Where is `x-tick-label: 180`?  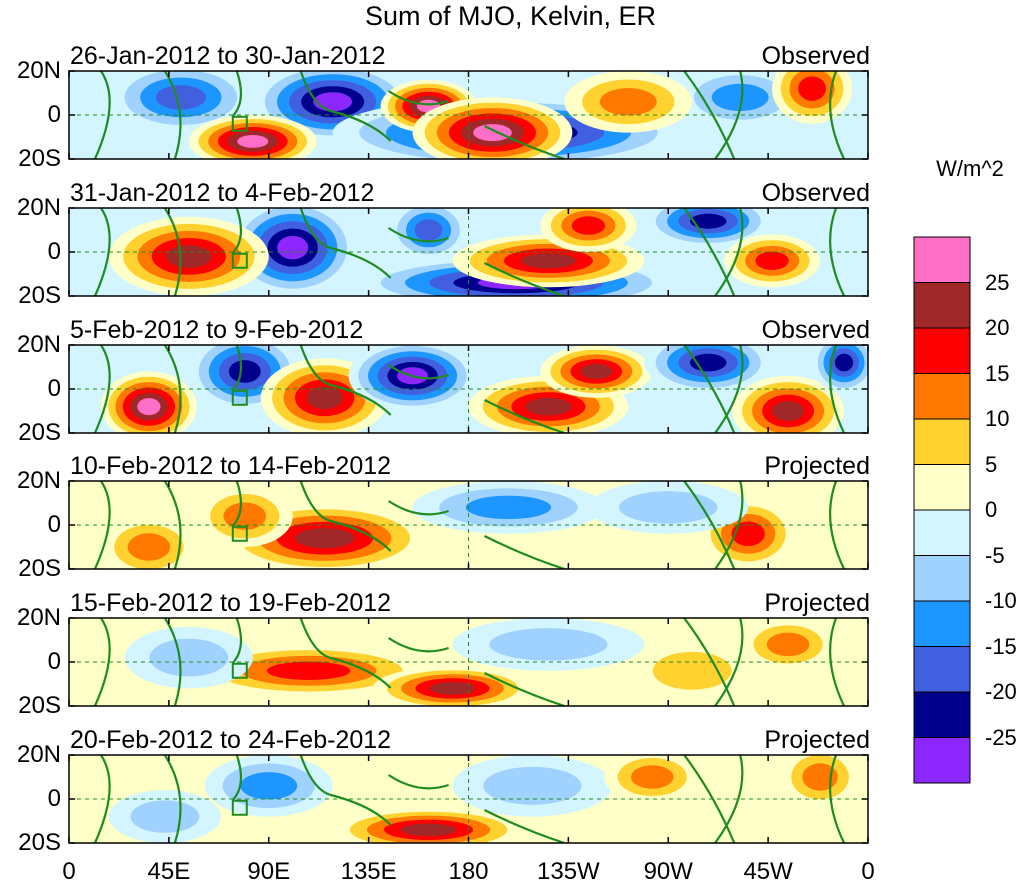
x-tick-label: 180 is located at coordinates (468, 871).